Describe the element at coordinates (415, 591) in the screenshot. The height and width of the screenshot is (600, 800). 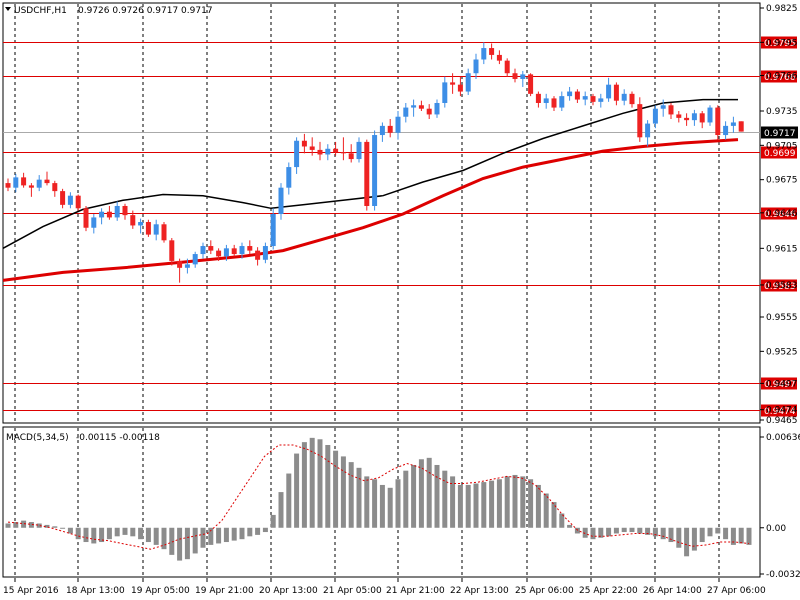
I see `time-label: 21 Apr 21:00` at that location.